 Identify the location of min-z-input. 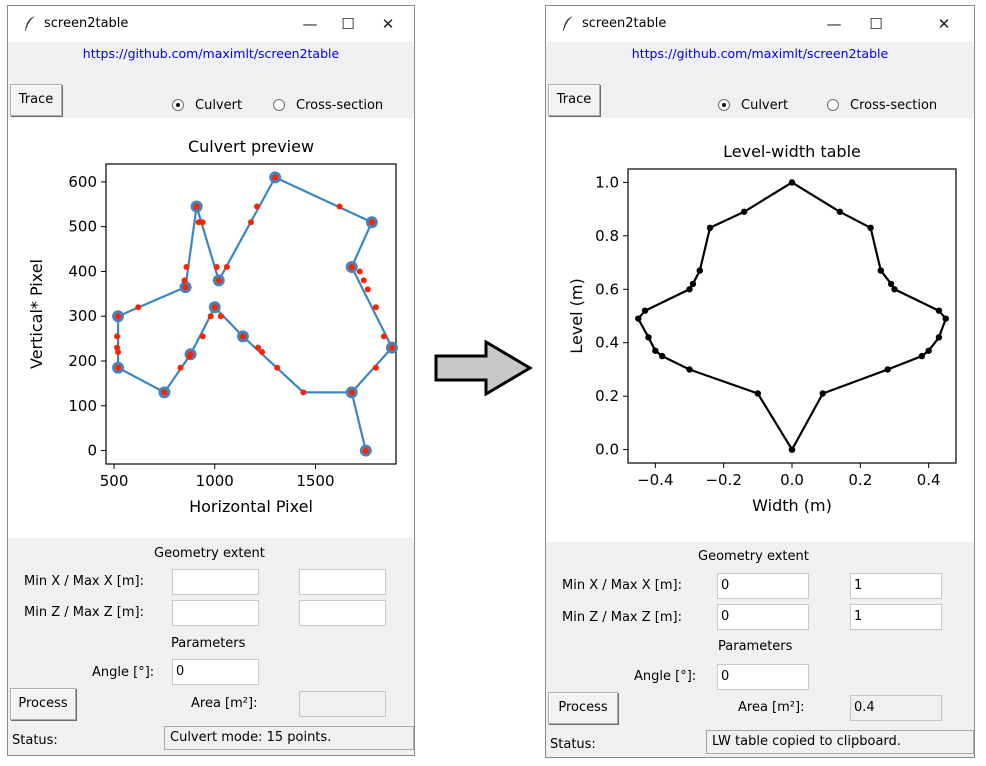
(215, 613).